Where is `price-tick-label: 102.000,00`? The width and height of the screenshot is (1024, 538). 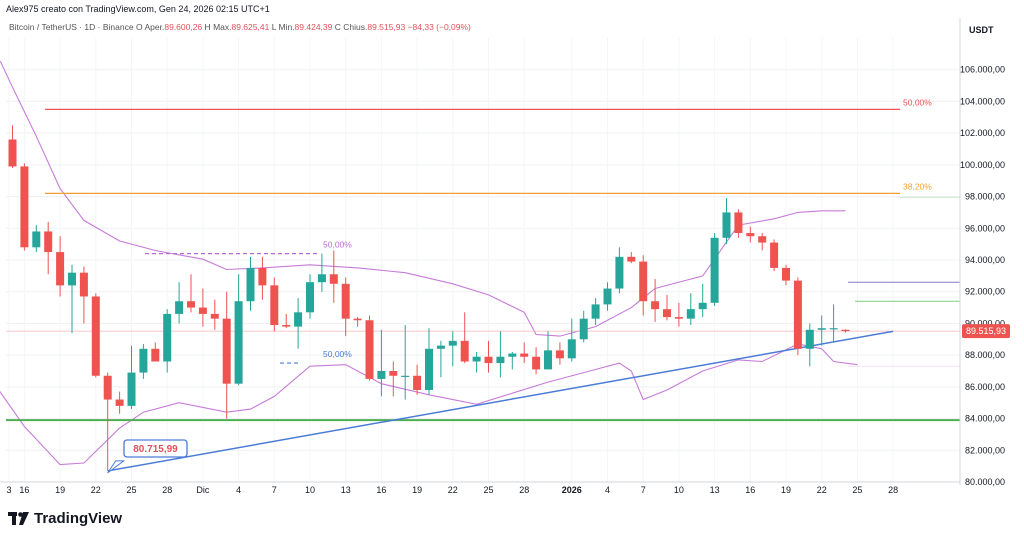 price-tick-label: 102.000,00 is located at coordinates (982, 133).